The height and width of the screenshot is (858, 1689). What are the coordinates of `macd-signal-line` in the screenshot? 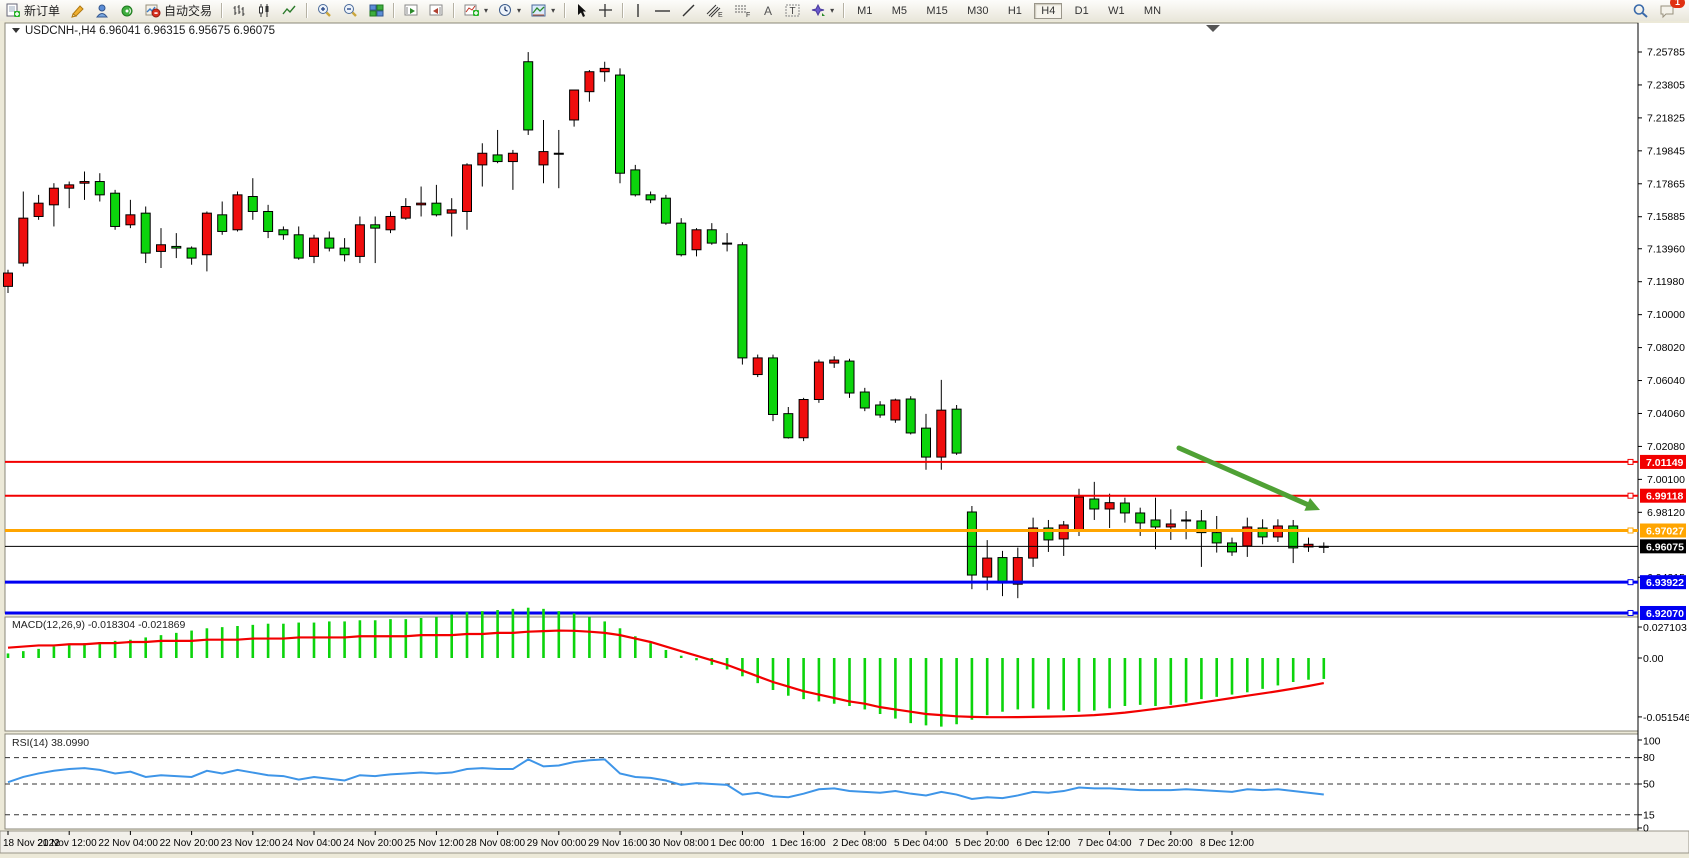 It's located at (666, 674).